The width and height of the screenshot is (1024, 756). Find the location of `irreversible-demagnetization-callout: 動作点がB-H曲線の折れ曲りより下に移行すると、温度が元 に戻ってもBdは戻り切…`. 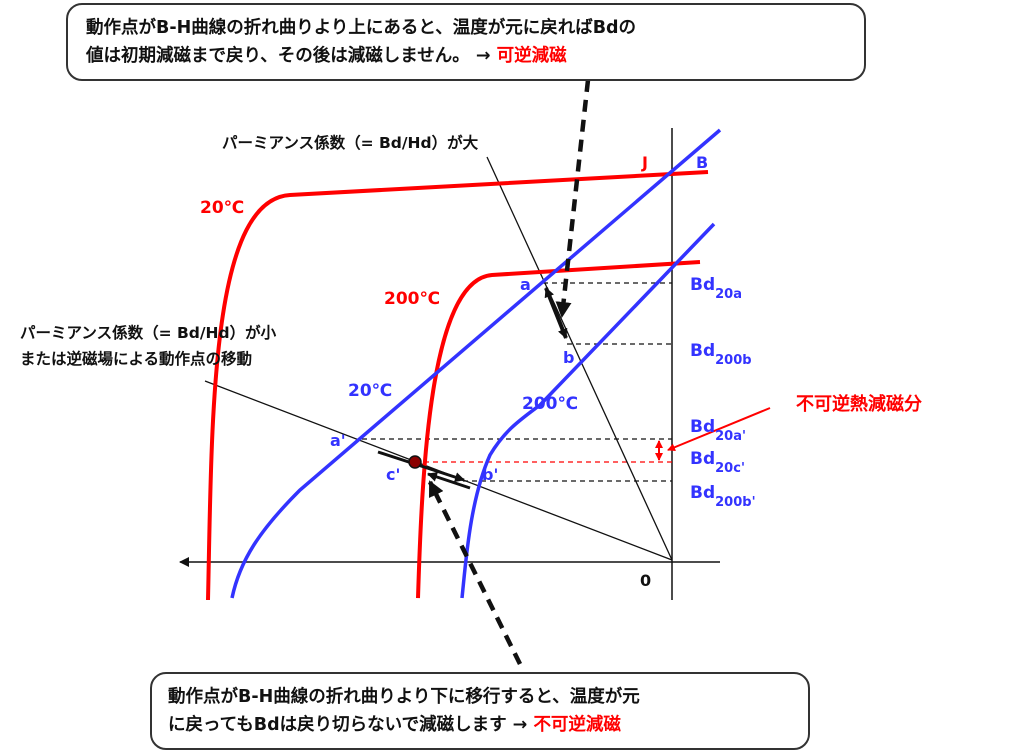

irreversible-demagnetization-callout: 動作点がB-H曲線の折れ曲りより下に移行すると、温度が元 に戻ってもBdは戻り切… is located at coordinates (480, 711).